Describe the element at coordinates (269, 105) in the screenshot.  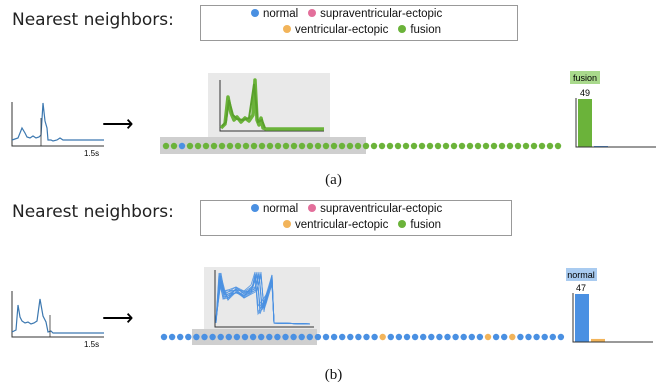
I see `neighbor-overlay-plot` at that location.